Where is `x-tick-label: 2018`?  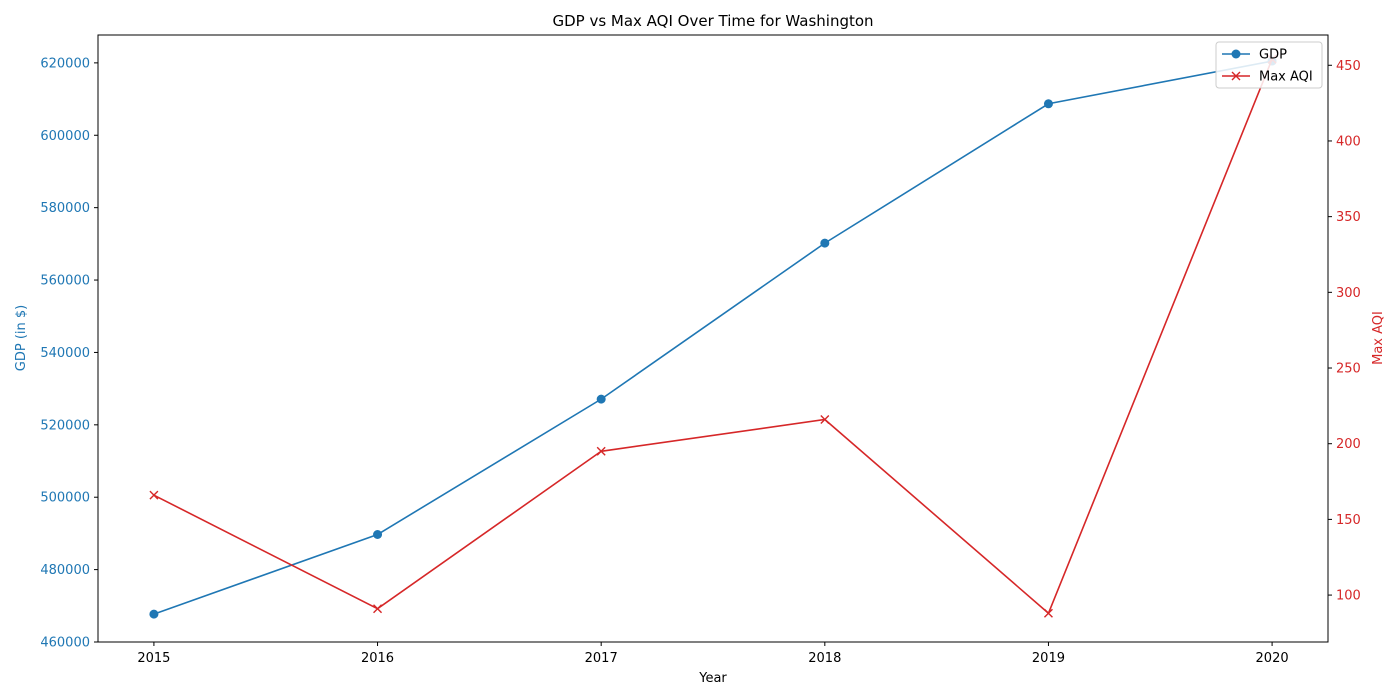 x-tick-label: 2018 is located at coordinates (824, 658).